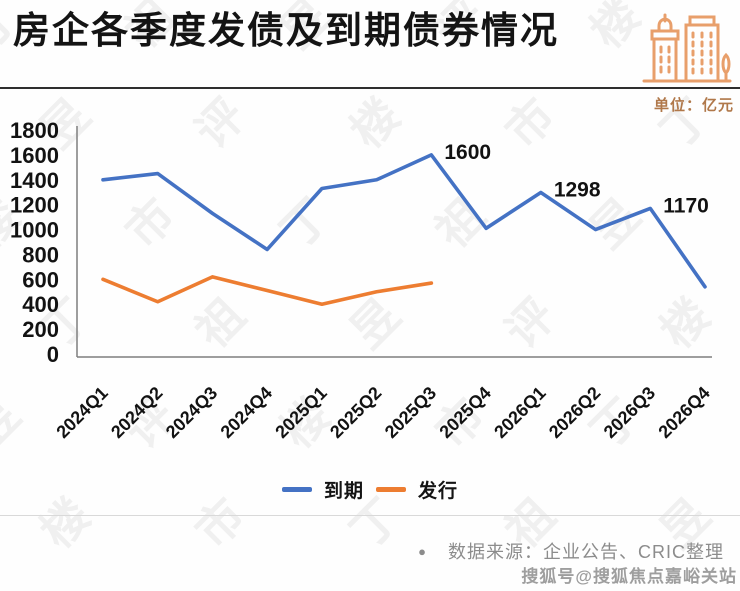 The height and width of the screenshot is (591, 740). Describe the element at coordinates (519, 412) in the screenshot. I see `x-axis-label: 2026Q1` at that location.